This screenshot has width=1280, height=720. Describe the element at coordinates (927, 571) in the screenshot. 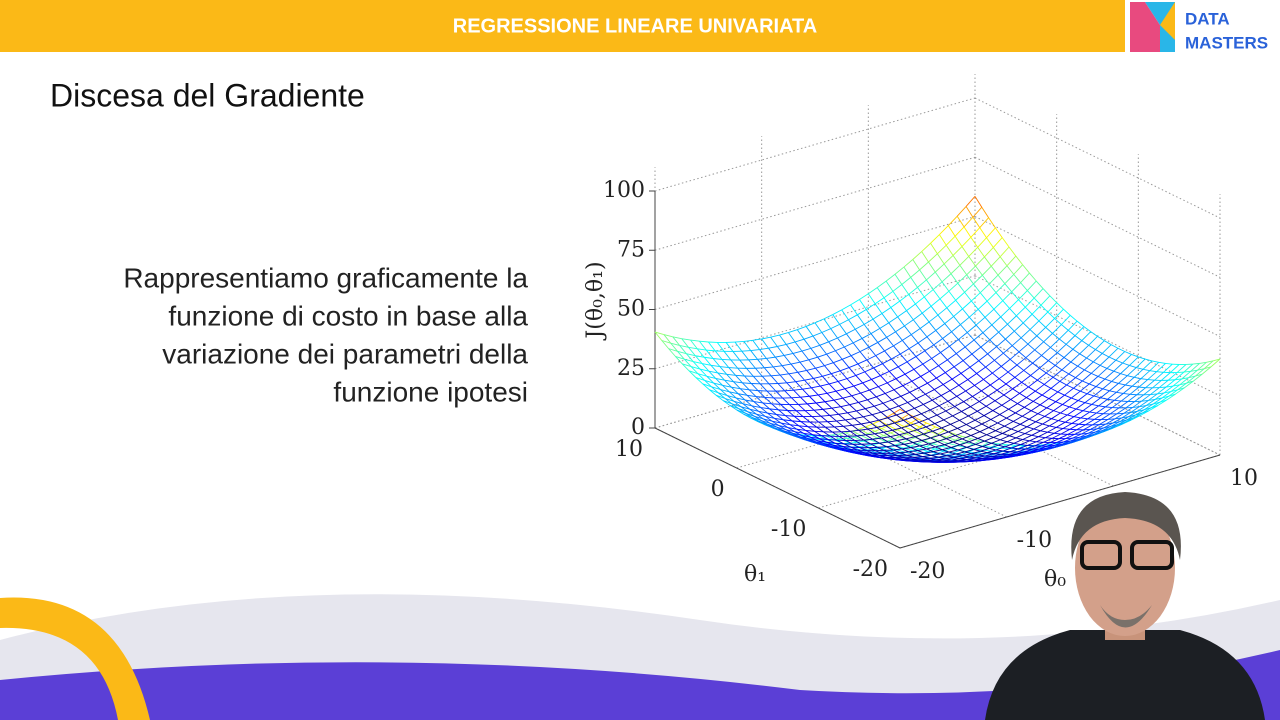

I see `theta0-tick-label: -20` at that location.